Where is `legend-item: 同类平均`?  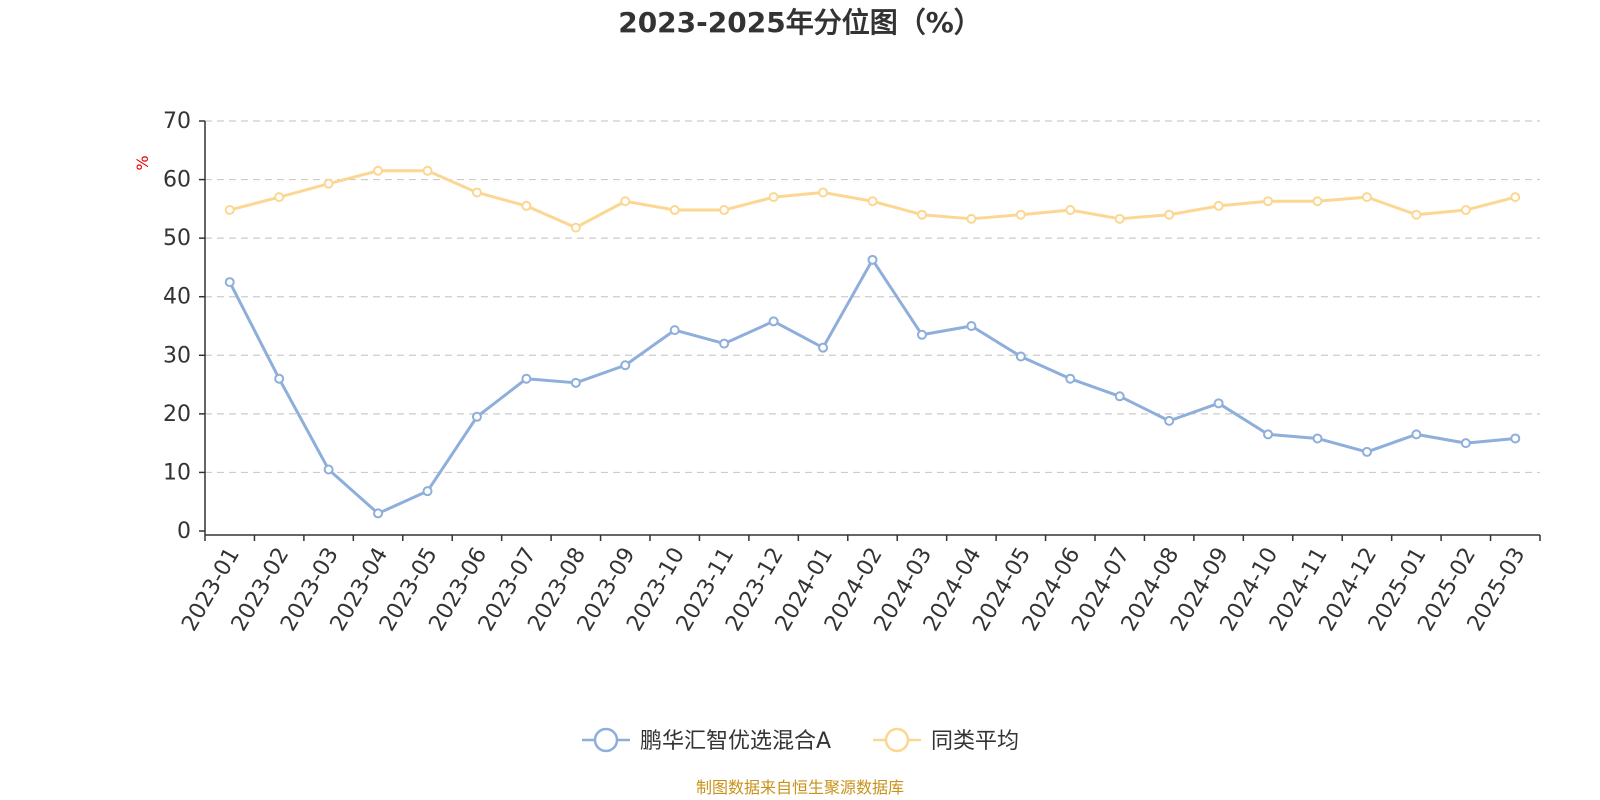 legend-item: 同类平均 is located at coordinates (946, 740).